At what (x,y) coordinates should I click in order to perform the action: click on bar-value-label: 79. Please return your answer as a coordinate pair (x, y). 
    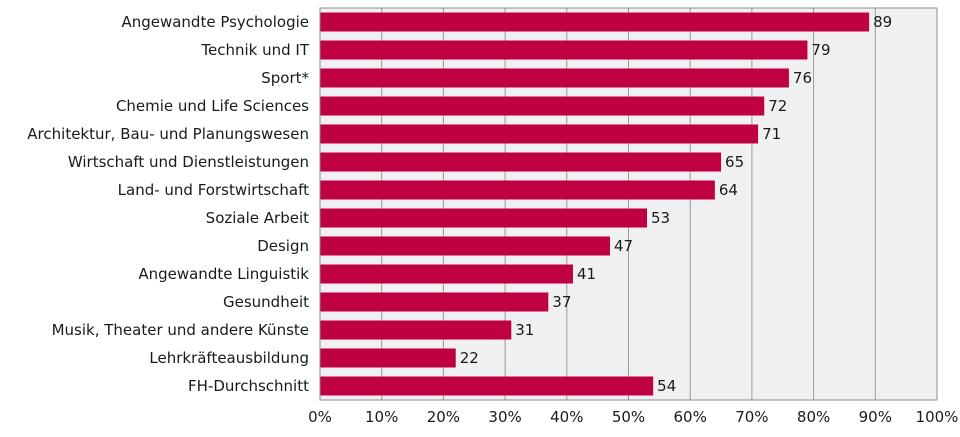
    Looking at the image, I should click on (820, 50).